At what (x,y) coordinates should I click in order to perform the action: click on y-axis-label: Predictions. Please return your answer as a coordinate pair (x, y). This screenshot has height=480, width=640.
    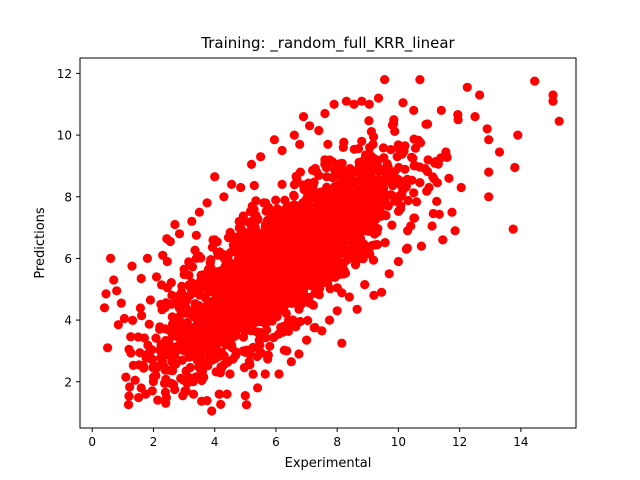
    Looking at the image, I should click on (40, 243).